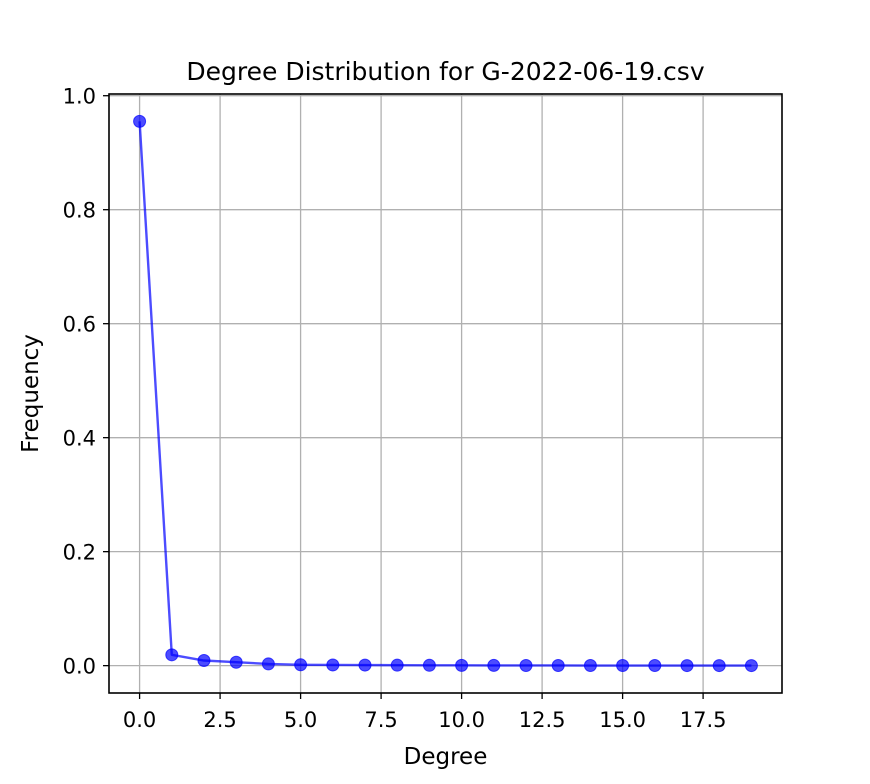 This screenshot has width=870, height=784. What do you see at coordinates (461, 720) in the screenshot?
I see `x-tick-label: 10.0` at bounding box center [461, 720].